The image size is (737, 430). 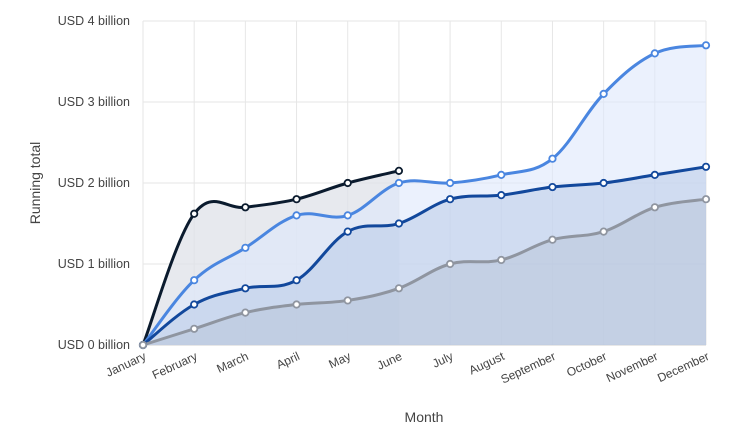 What do you see at coordinates (654, 174) in the screenshot?
I see `series-3-point-november` at bounding box center [654, 174].